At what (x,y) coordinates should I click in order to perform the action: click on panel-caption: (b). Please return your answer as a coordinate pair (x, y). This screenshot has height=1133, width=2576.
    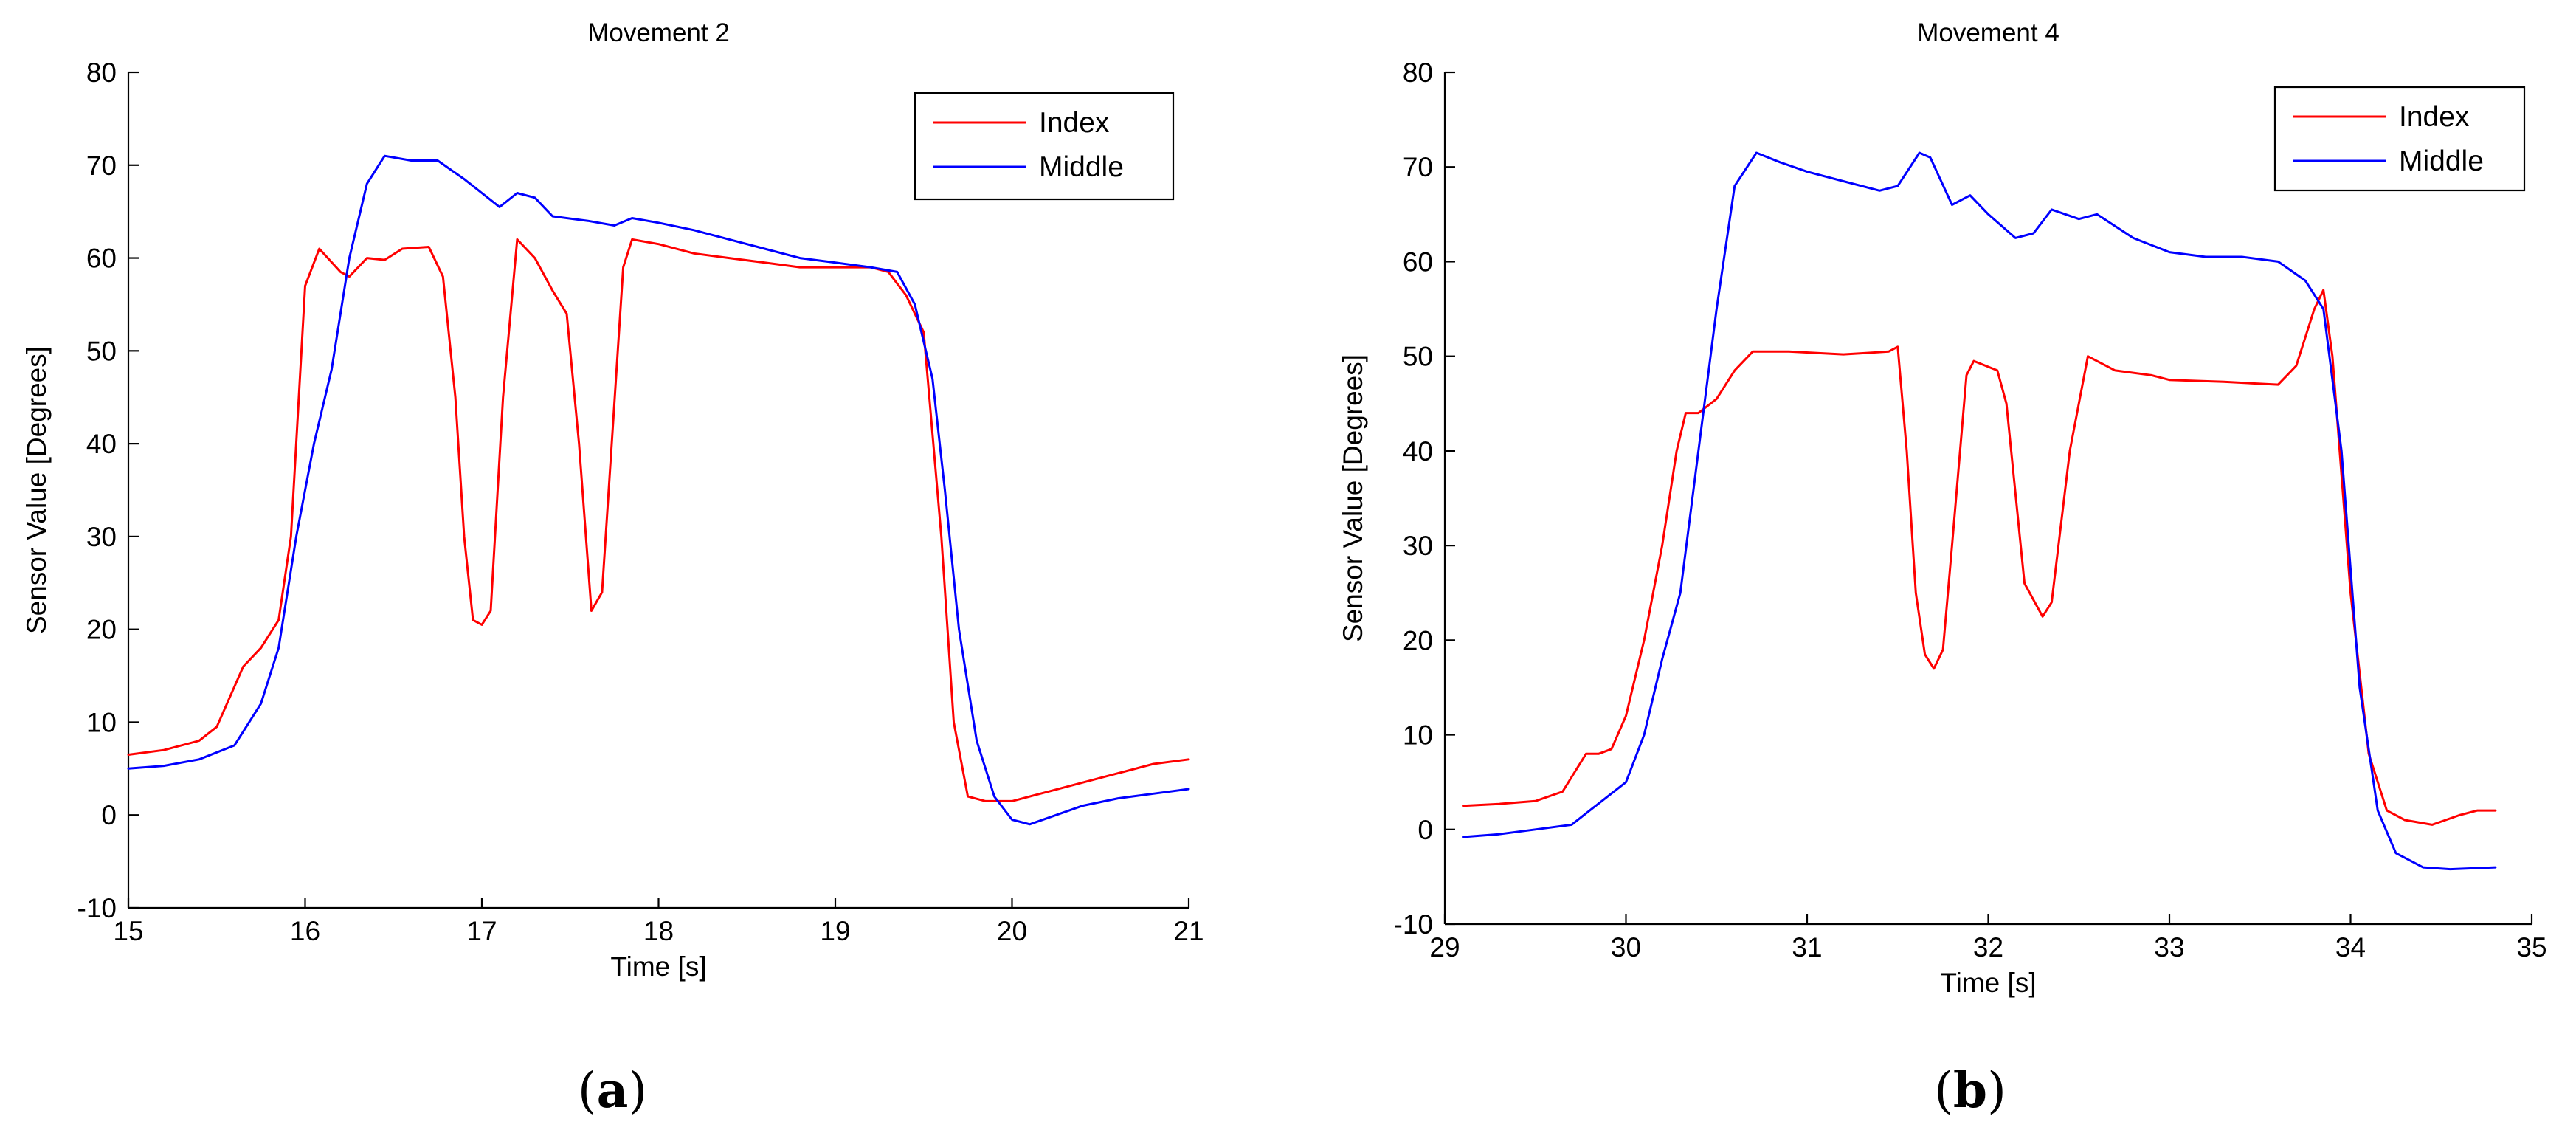
    Looking at the image, I should click on (1970, 1090).